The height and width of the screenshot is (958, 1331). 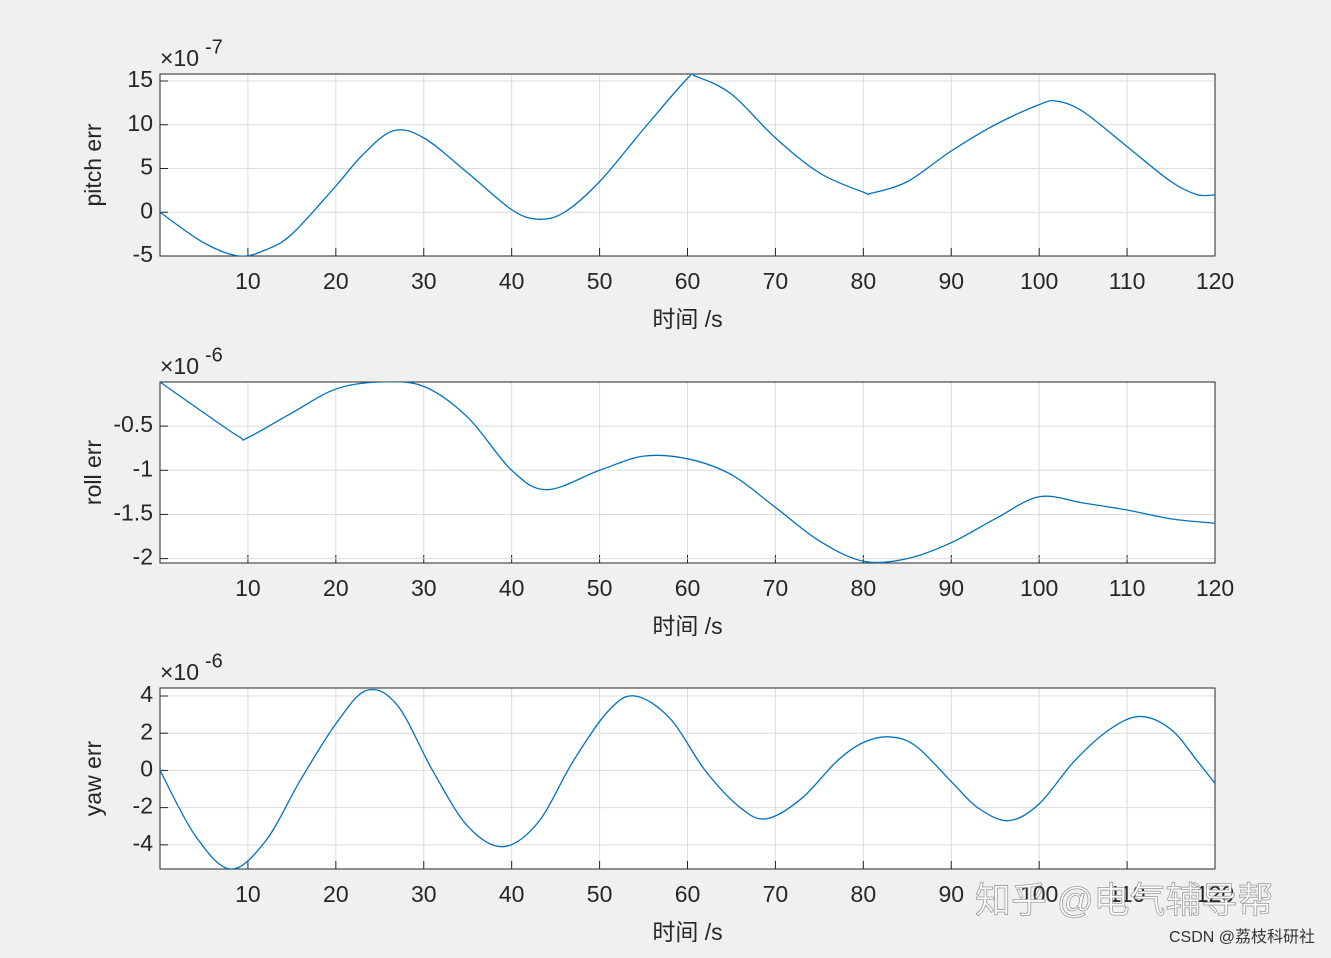 I want to click on y-tick-label: -0.5, so click(x=133, y=424).